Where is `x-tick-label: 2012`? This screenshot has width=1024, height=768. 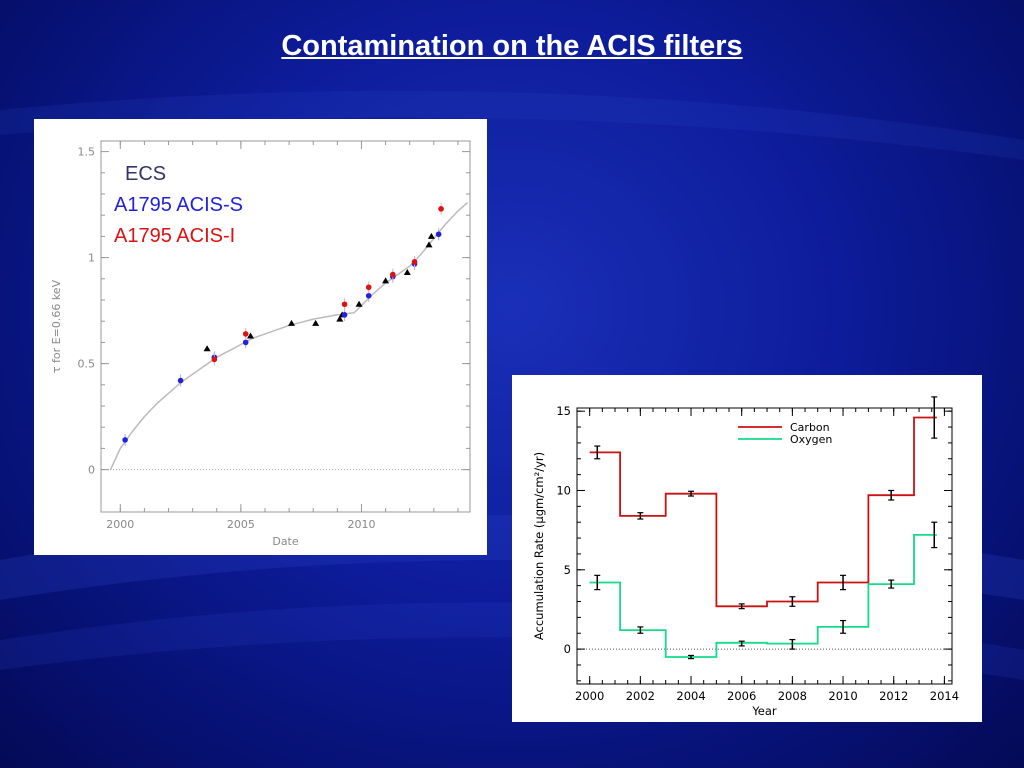
x-tick-label: 2012 is located at coordinates (893, 696).